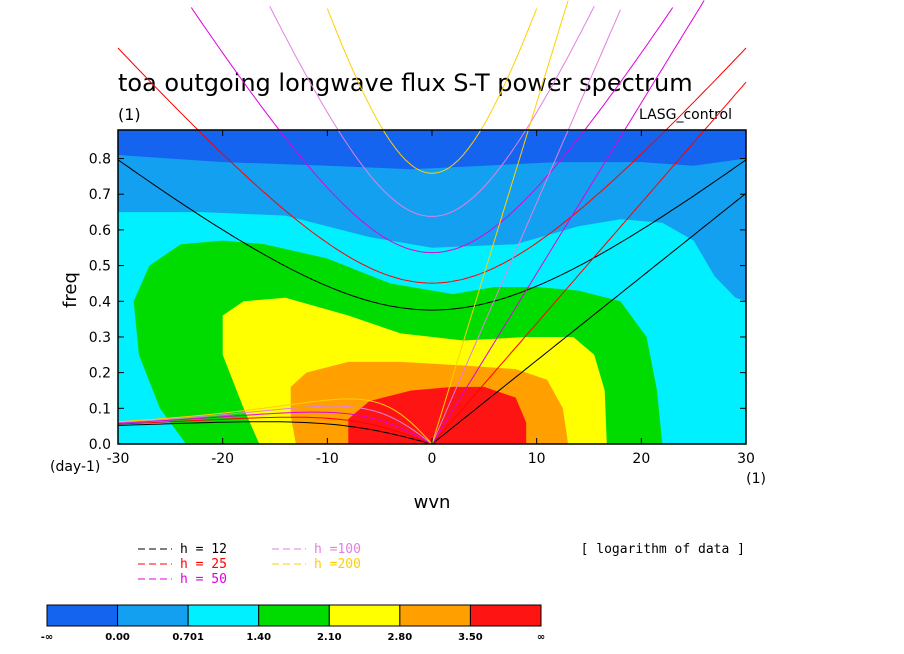  Describe the element at coordinates (100, 374) in the screenshot. I see `y-tick-label: 0.2` at that location.